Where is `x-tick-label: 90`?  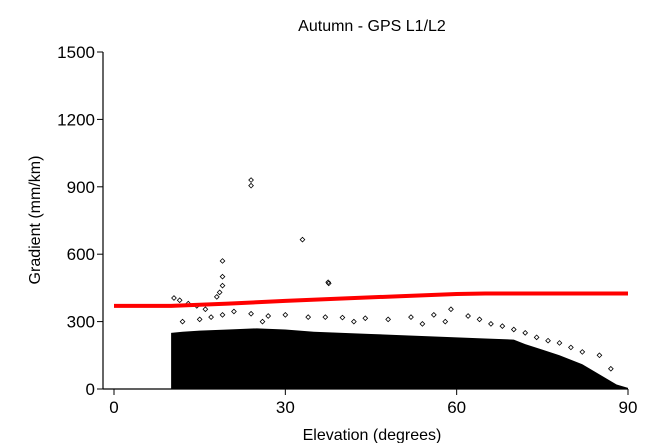 x-tick-label: 90 is located at coordinates (628, 407).